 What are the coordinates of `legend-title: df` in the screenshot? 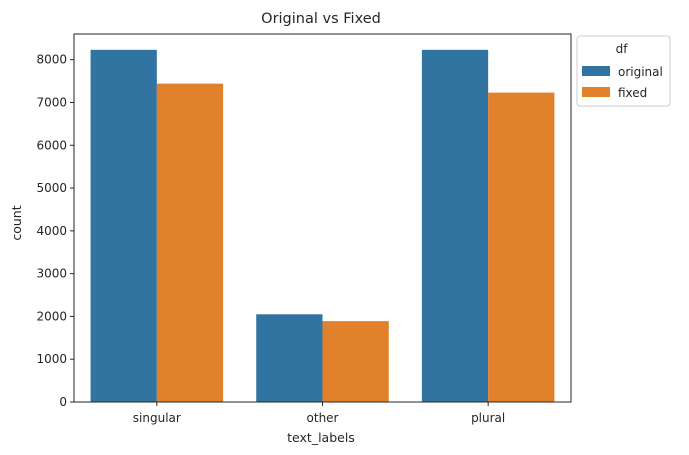 It's located at (622, 49).